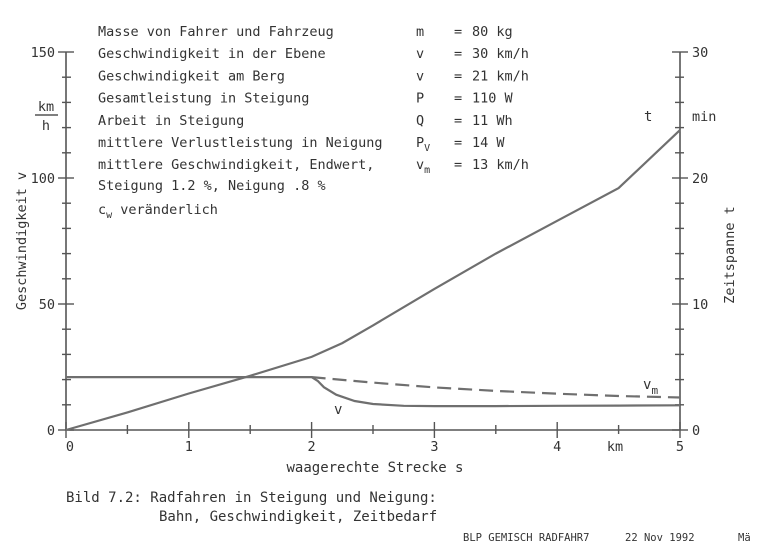 The image size is (776, 547). Describe the element at coordinates (648, 117) in the screenshot. I see `series-label-t: t` at that location.